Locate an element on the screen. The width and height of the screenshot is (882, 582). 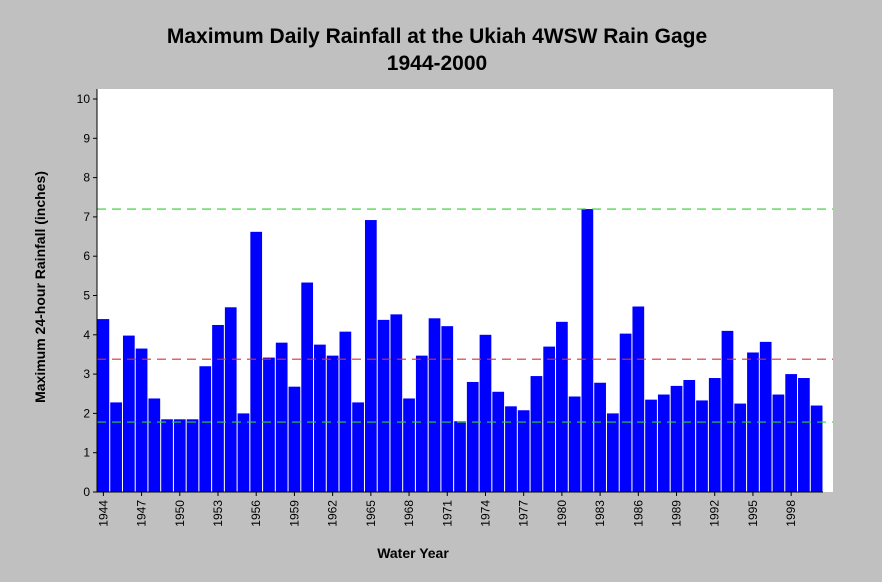
x-tick-label: 1968 is located at coordinates (409, 513).